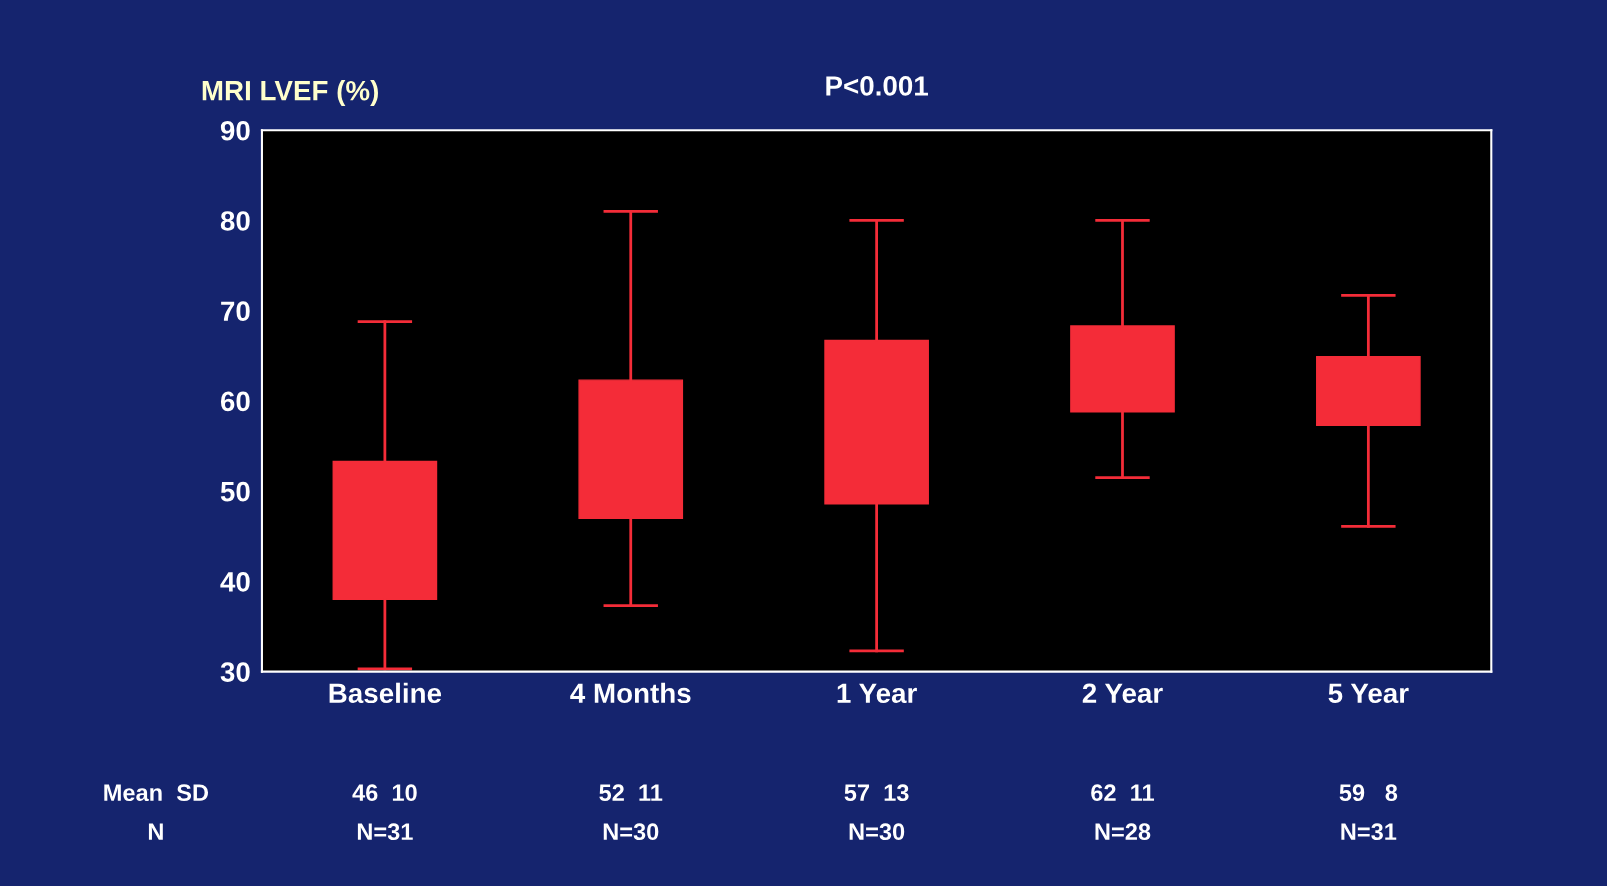 This screenshot has height=886, width=1607. I want to click on y-tick-label: 90, so click(235, 130).